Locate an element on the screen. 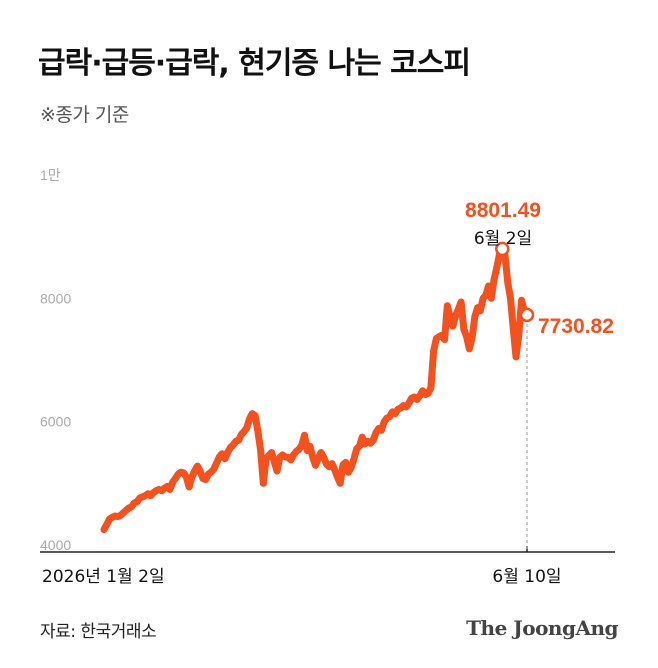 The image size is (658, 668). publisher-logo: The JoongAng is located at coordinates (542, 628).